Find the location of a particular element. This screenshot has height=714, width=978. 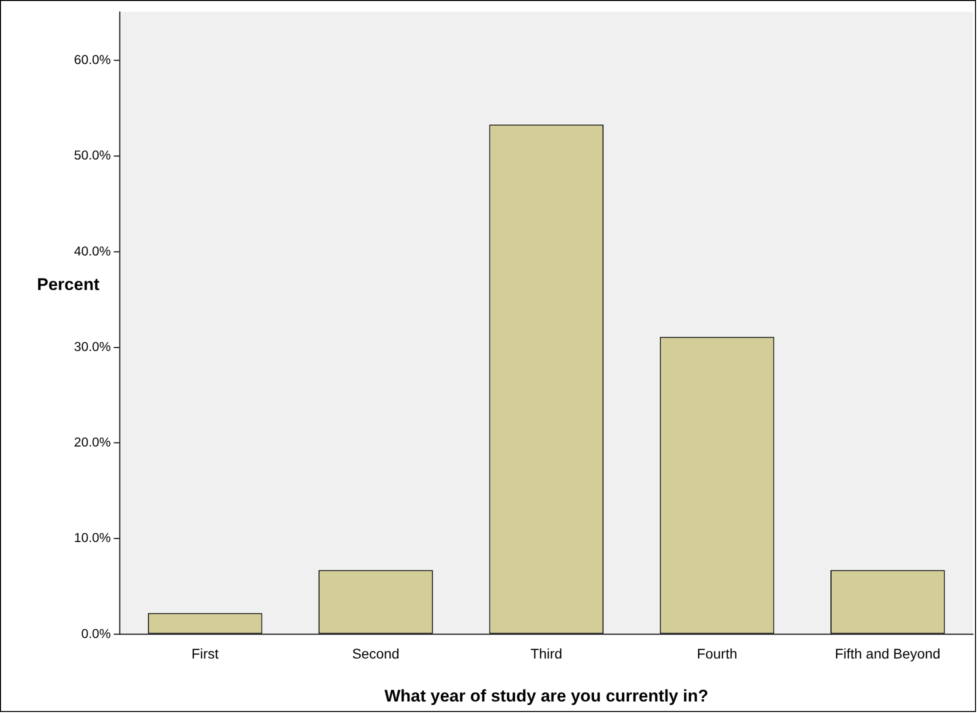

x-tick-label: Fifth and Beyond is located at coordinates (887, 653).